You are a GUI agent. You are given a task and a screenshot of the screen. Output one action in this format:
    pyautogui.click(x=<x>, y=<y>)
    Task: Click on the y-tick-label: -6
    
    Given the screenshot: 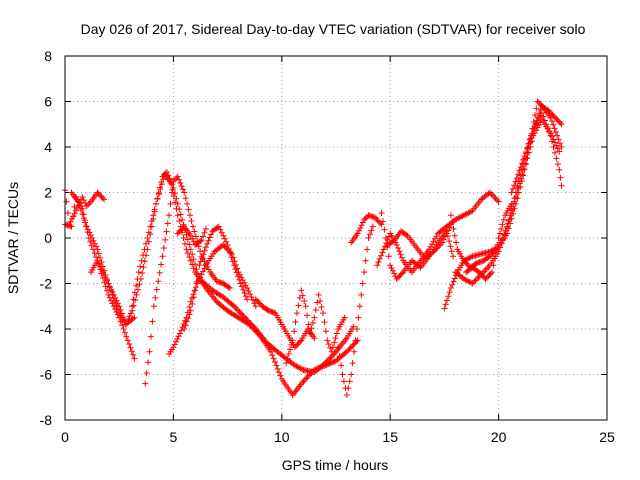 What is the action you would take?
    pyautogui.click(x=46, y=375)
    